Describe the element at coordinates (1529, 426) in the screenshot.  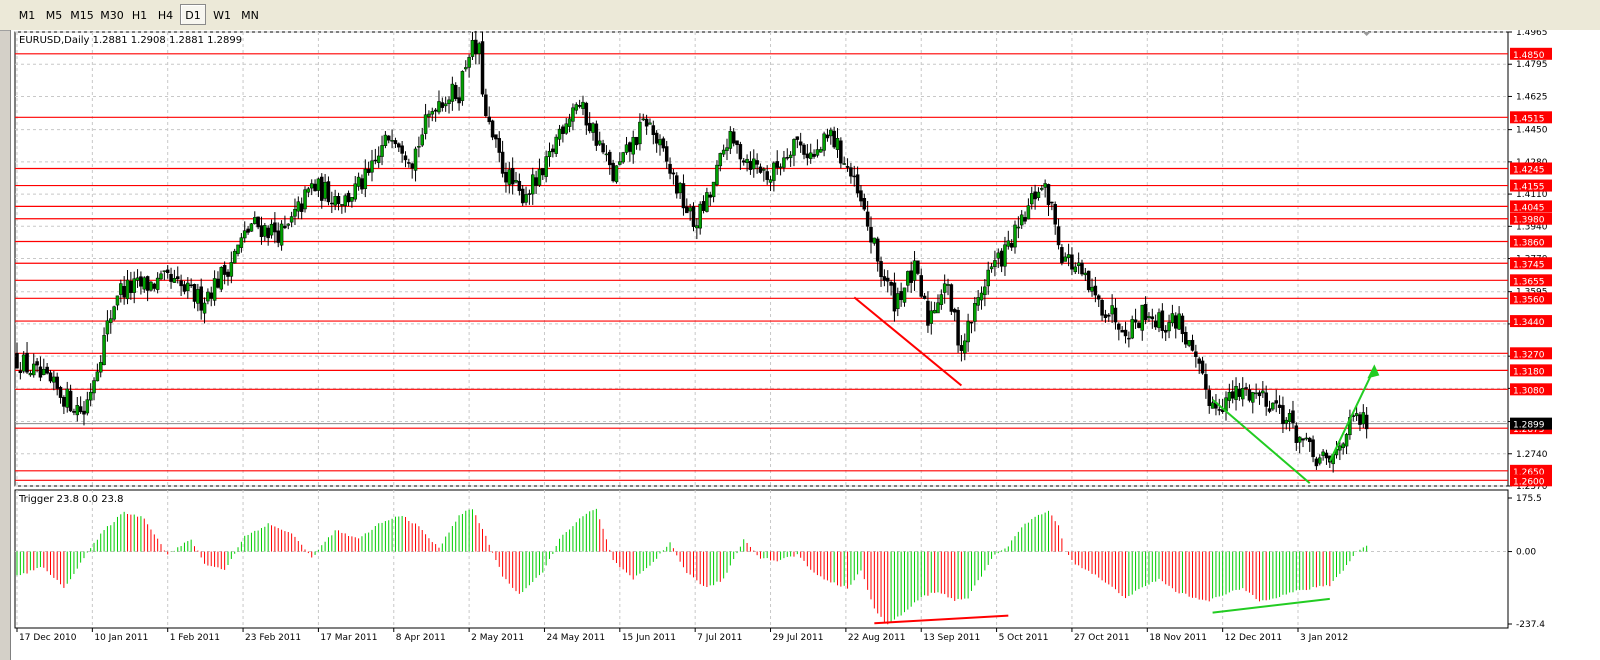
I see `current-price-label: 1.2899` at that location.